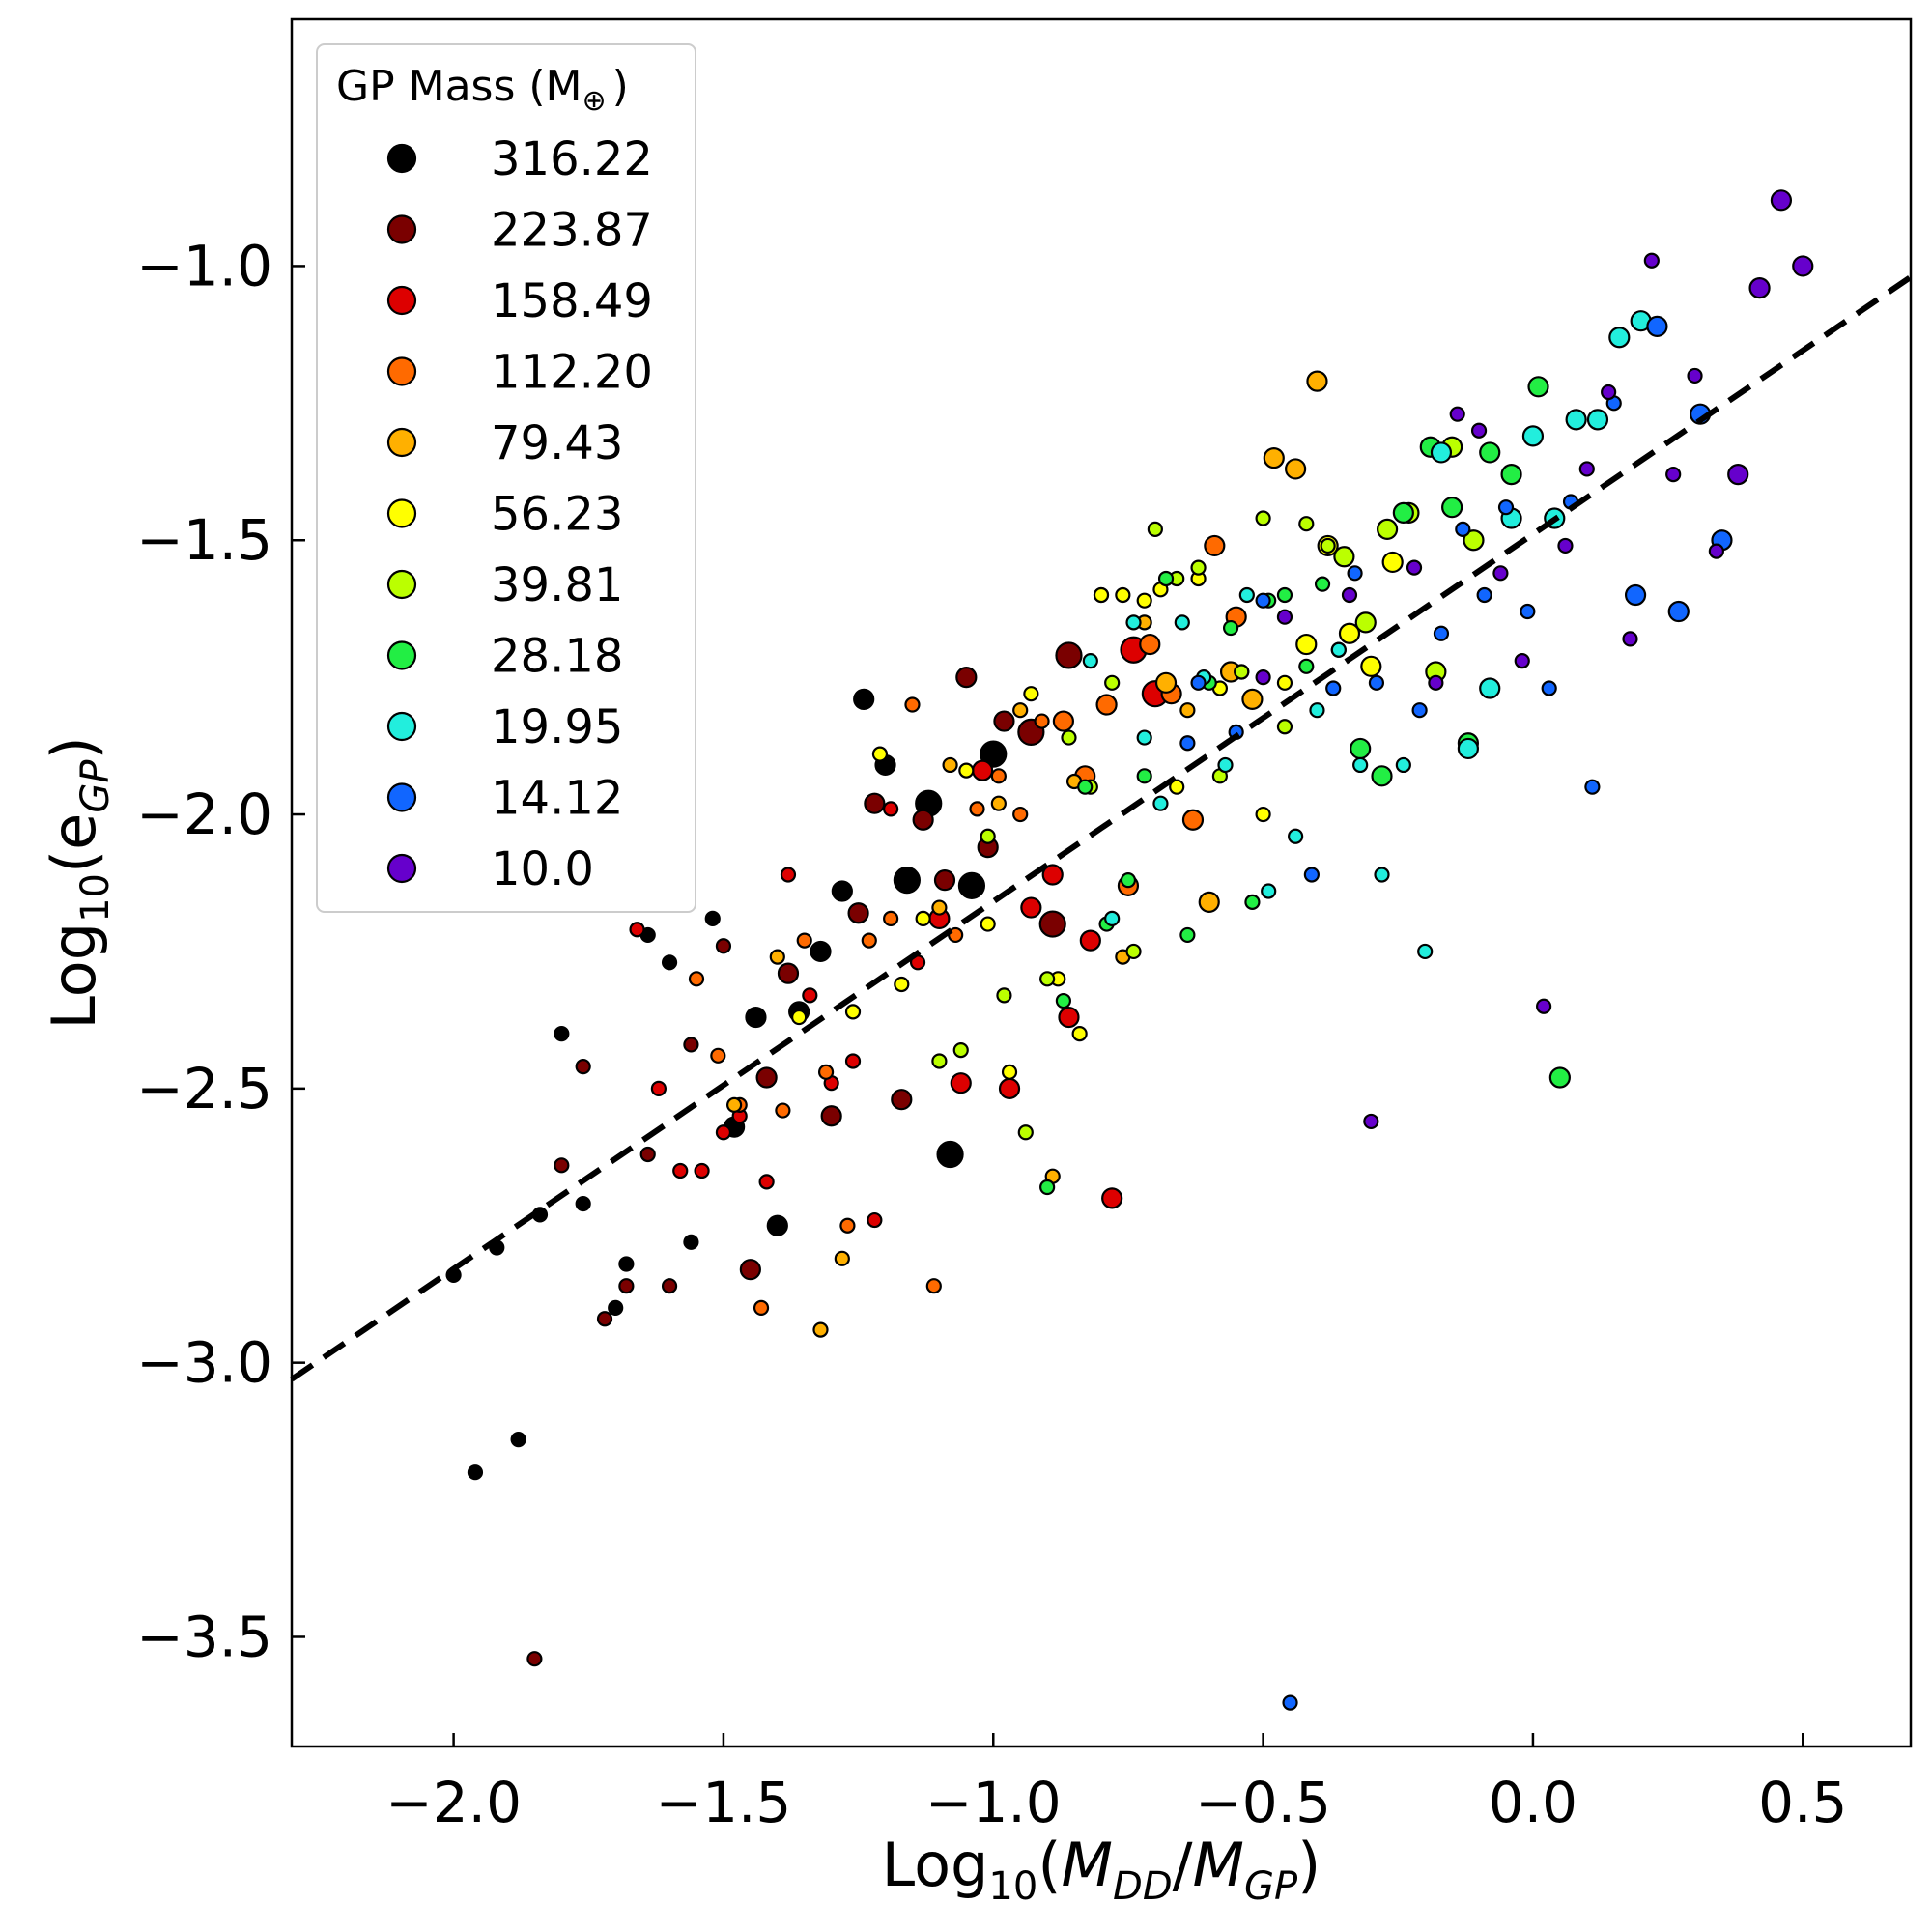 This screenshot has height=1932, width=1932. What do you see at coordinates (506, 478) in the screenshot?
I see `legend-box` at bounding box center [506, 478].